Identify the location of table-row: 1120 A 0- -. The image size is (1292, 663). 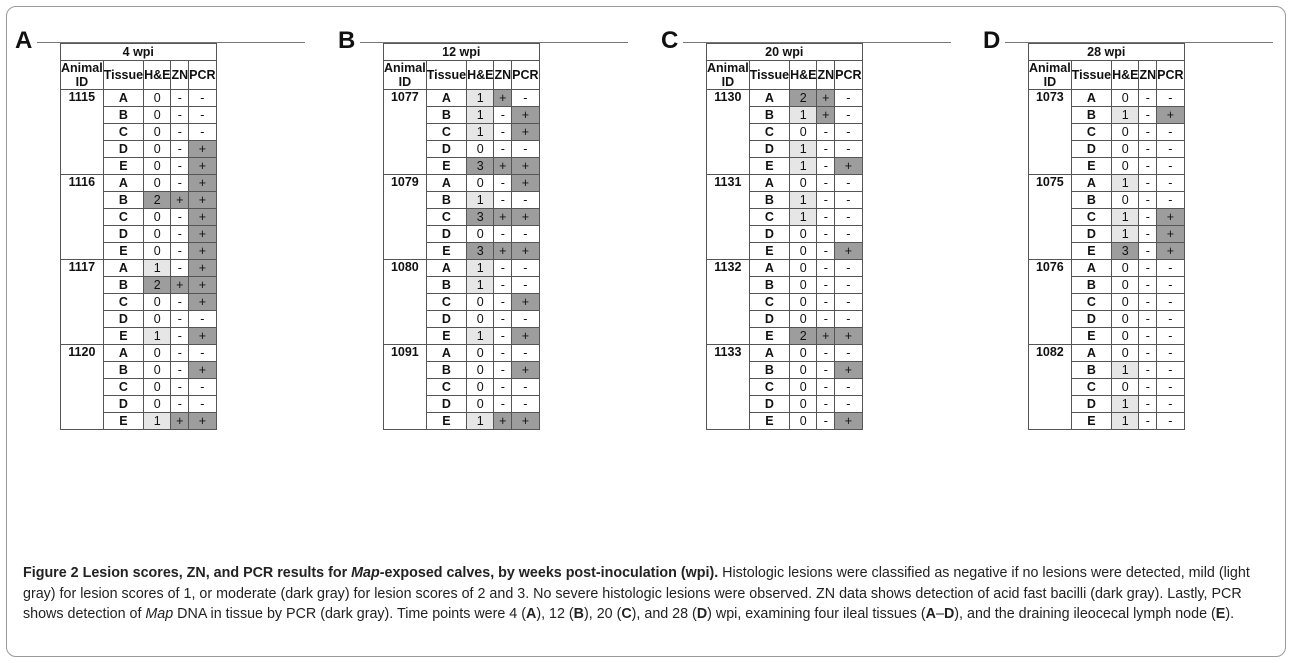
(138, 387).